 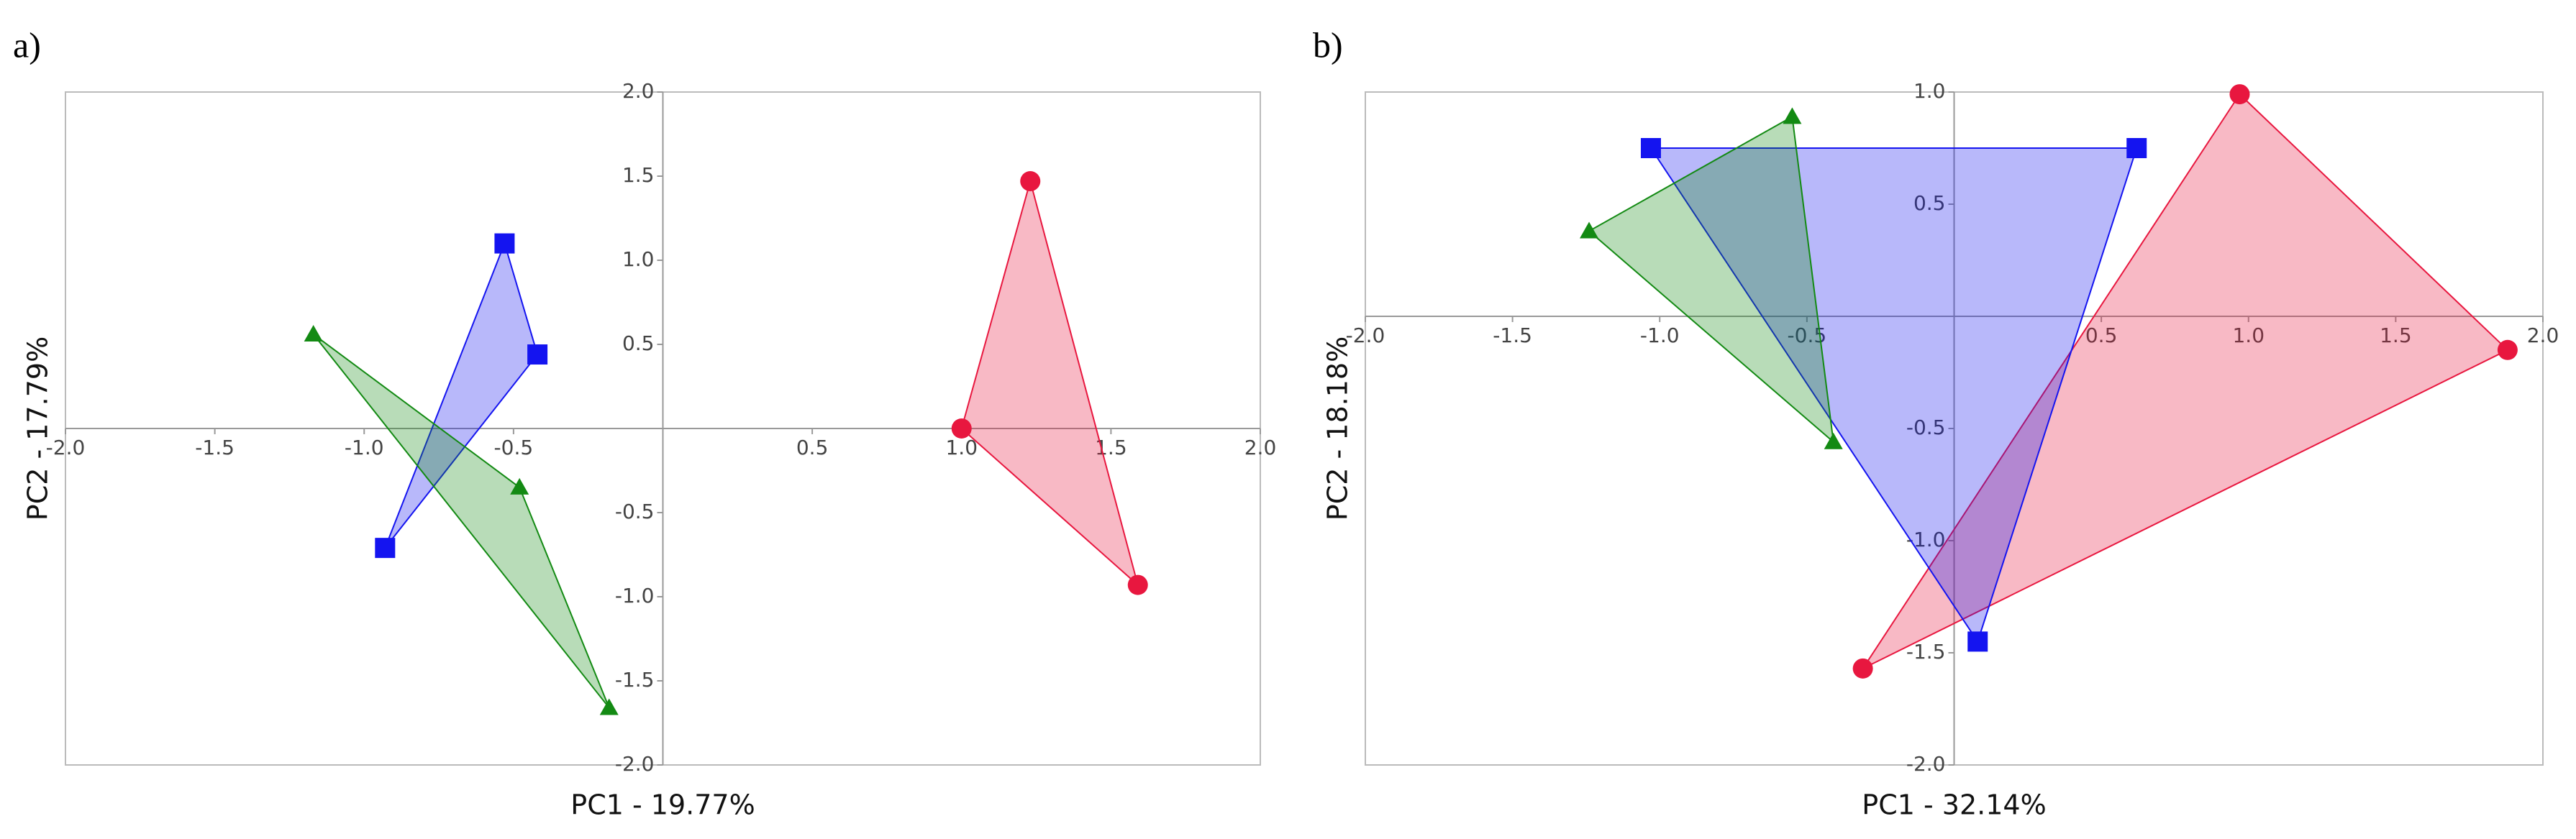 What do you see at coordinates (638, 175) in the screenshot?
I see `y-tick-label: 1.5` at bounding box center [638, 175].